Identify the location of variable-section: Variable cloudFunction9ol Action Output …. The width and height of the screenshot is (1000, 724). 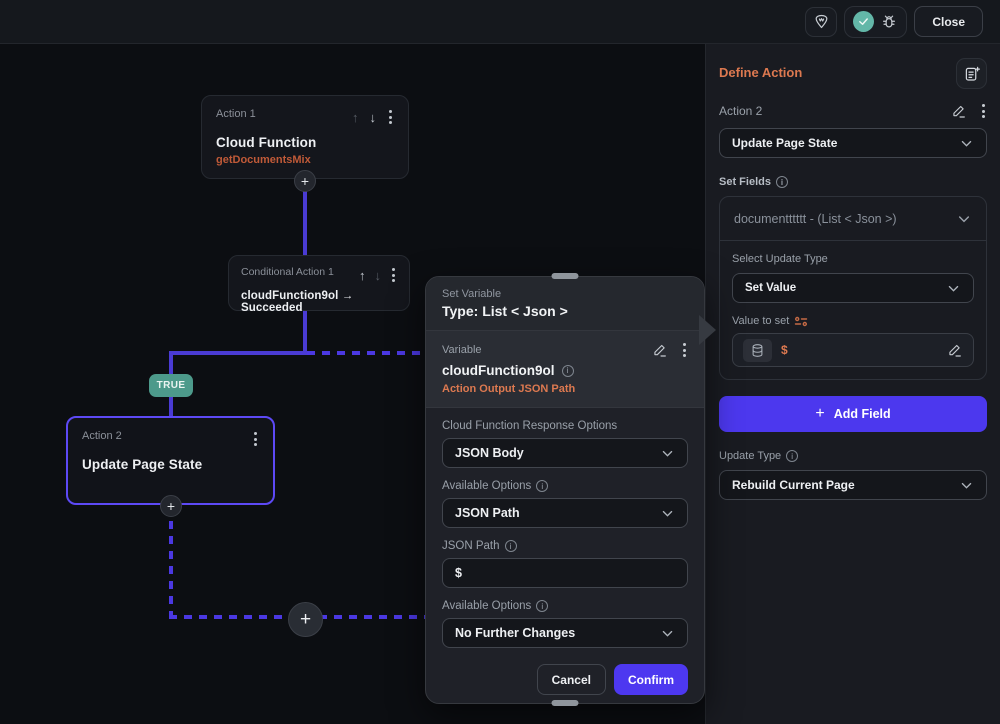
(565, 369).